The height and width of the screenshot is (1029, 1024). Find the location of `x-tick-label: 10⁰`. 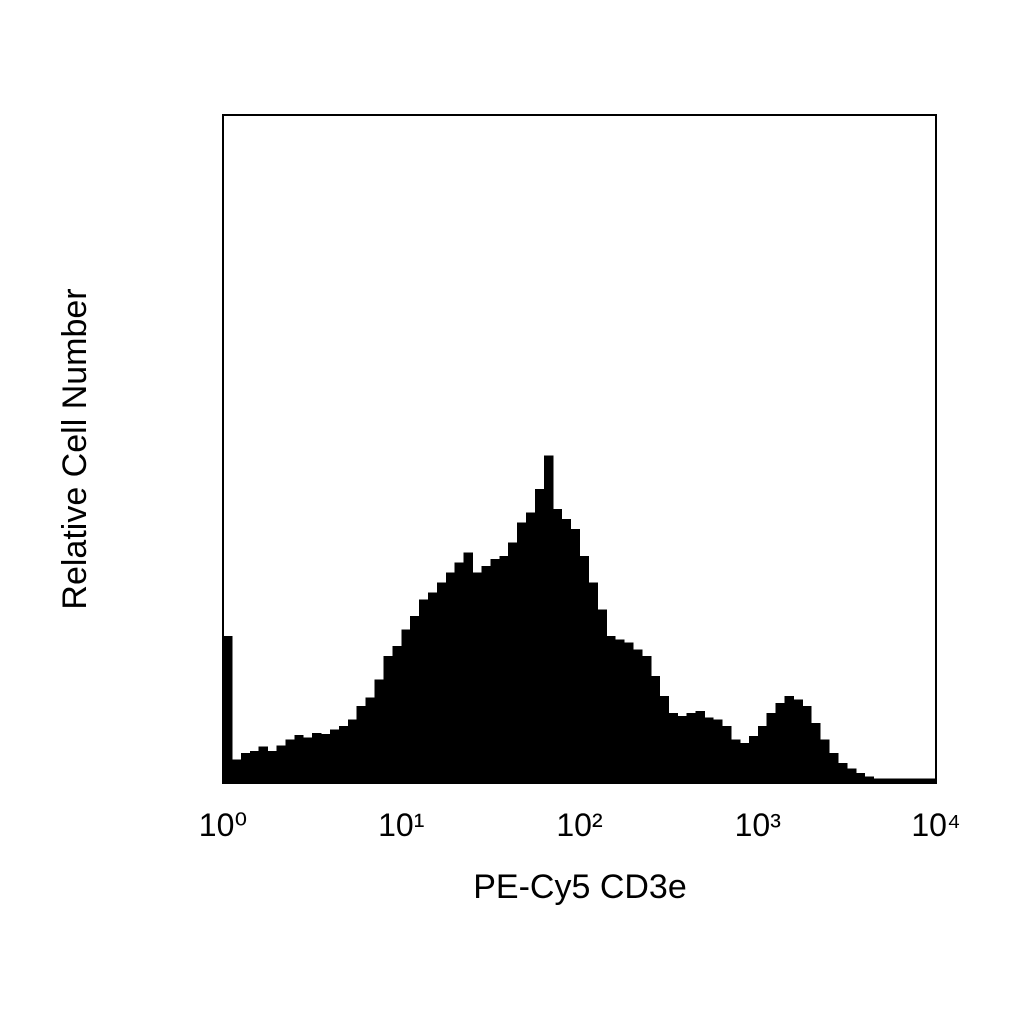

x-tick-label: 10⁰ is located at coordinates (223, 825).